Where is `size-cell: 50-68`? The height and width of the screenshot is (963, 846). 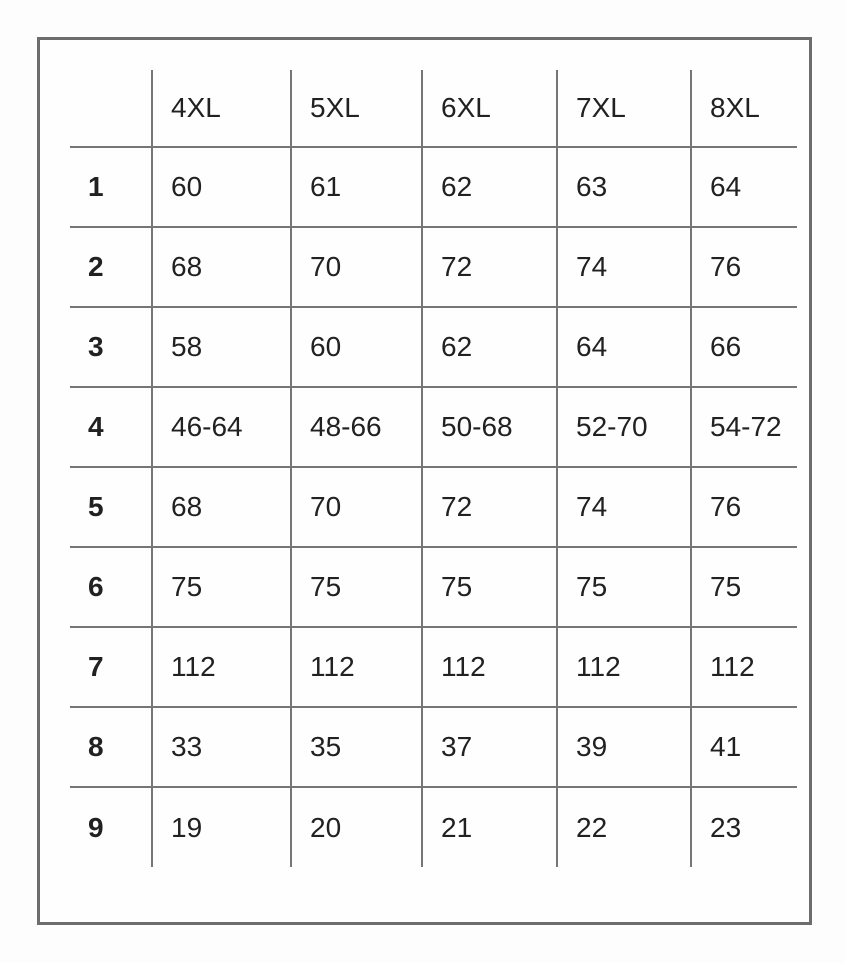 size-cell: 50-68 is located at coordinates (489, 426).